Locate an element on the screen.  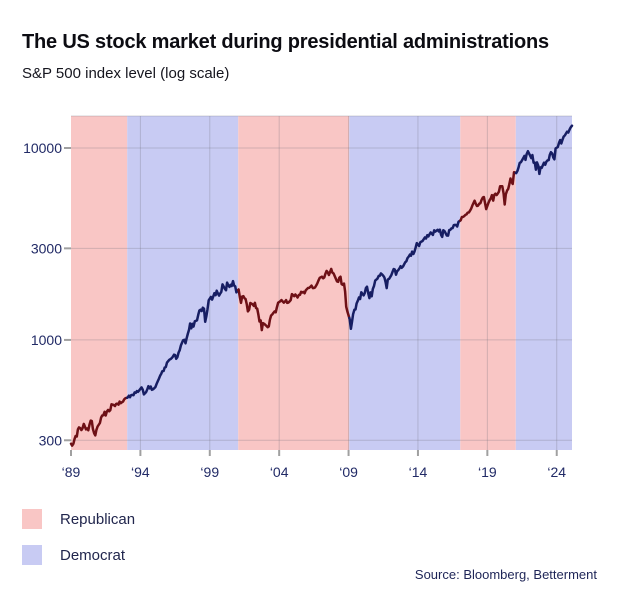
x-axis-label: ‘04 is located at coordinates (279, 472).